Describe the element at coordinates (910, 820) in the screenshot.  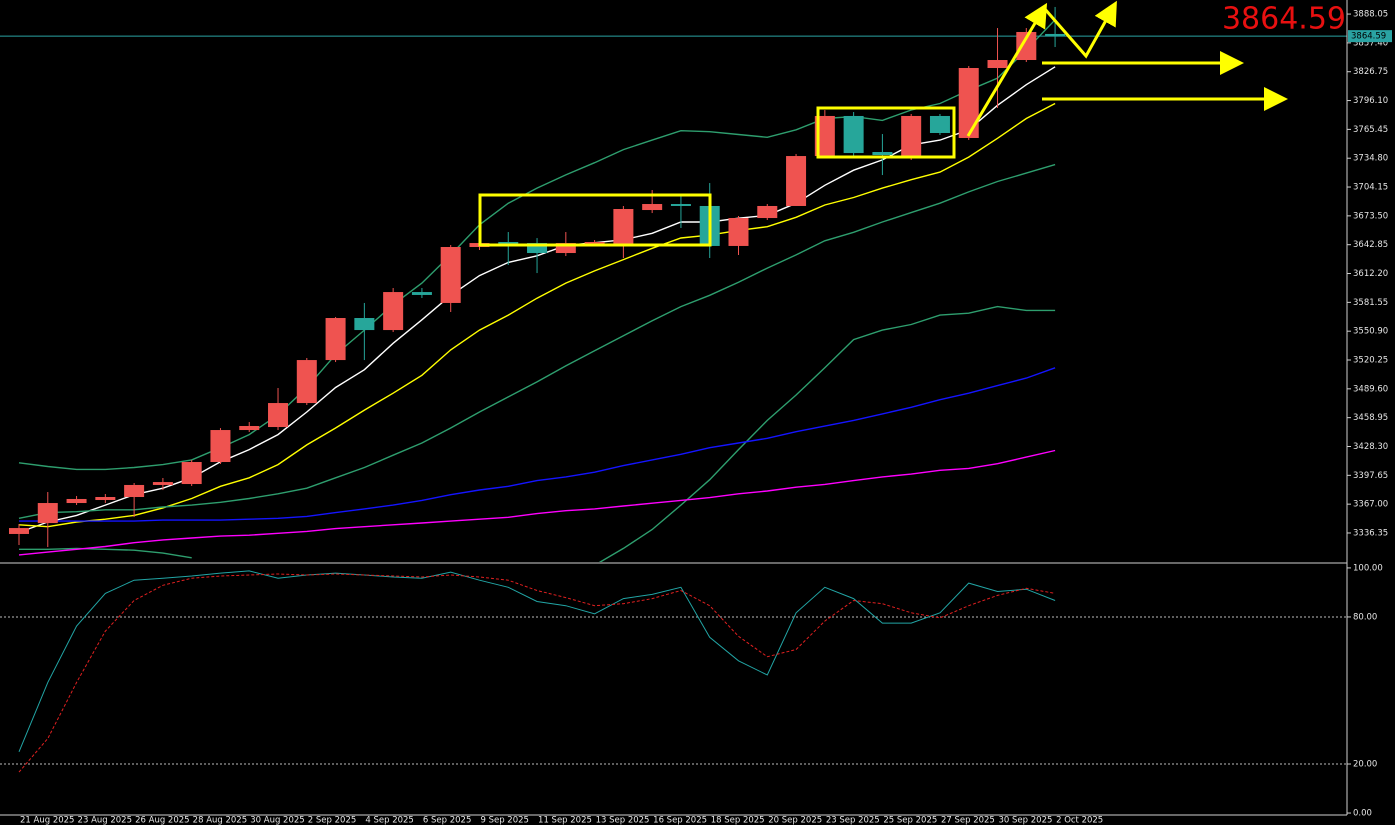
I see `x-tick-label: 25 Sep 2025` at that location.